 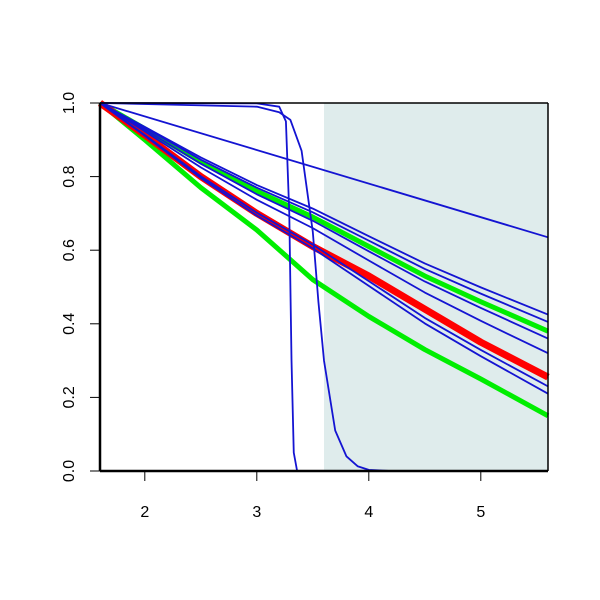 I want to click on y-tick-label: 0.0, so click(x=69, y=471).